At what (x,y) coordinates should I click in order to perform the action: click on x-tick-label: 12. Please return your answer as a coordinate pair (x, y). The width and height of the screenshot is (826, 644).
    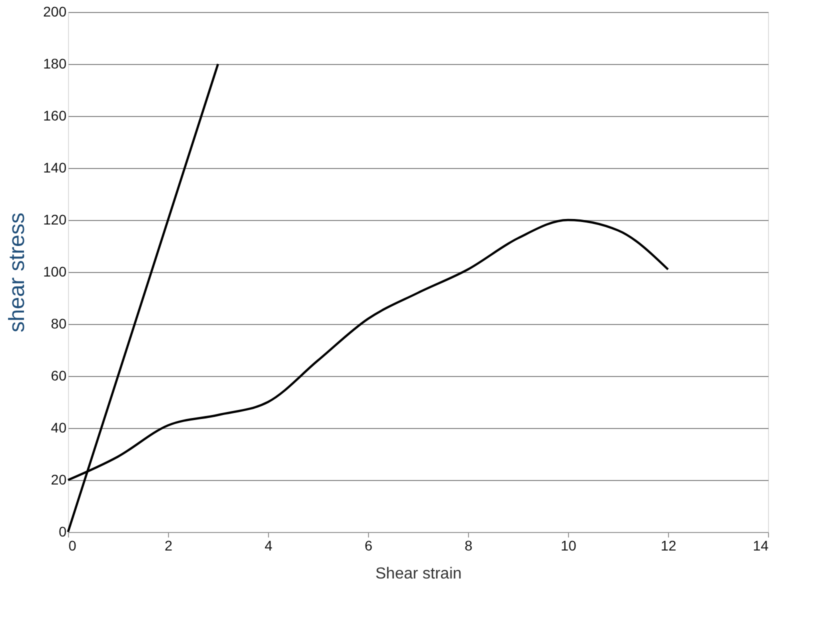
    Looking at the image, I should click on (668, 546).